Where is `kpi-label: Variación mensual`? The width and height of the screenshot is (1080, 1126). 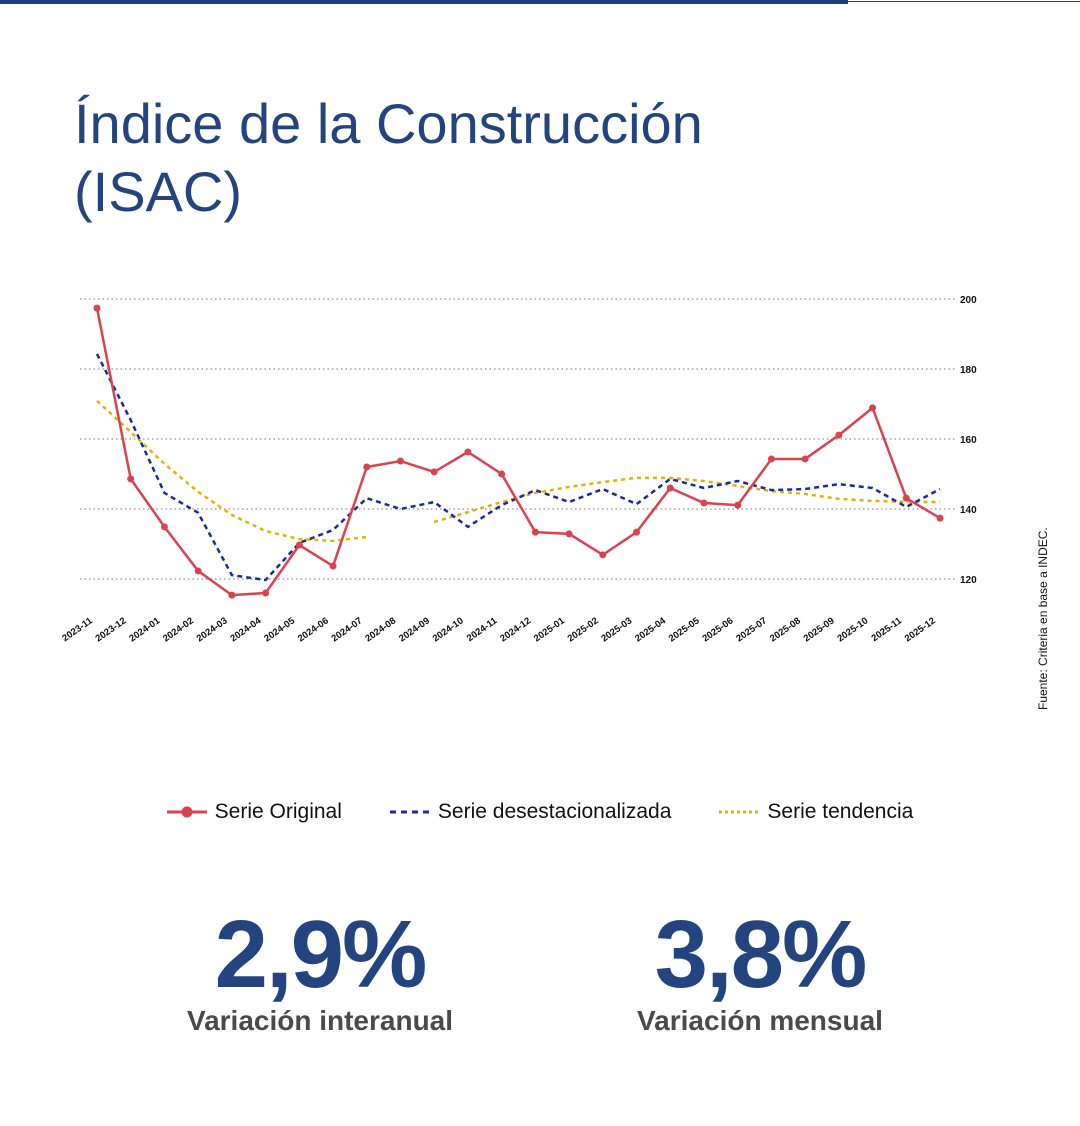
kpi-label: Variación mensual is located at coordinates (760, 1020).